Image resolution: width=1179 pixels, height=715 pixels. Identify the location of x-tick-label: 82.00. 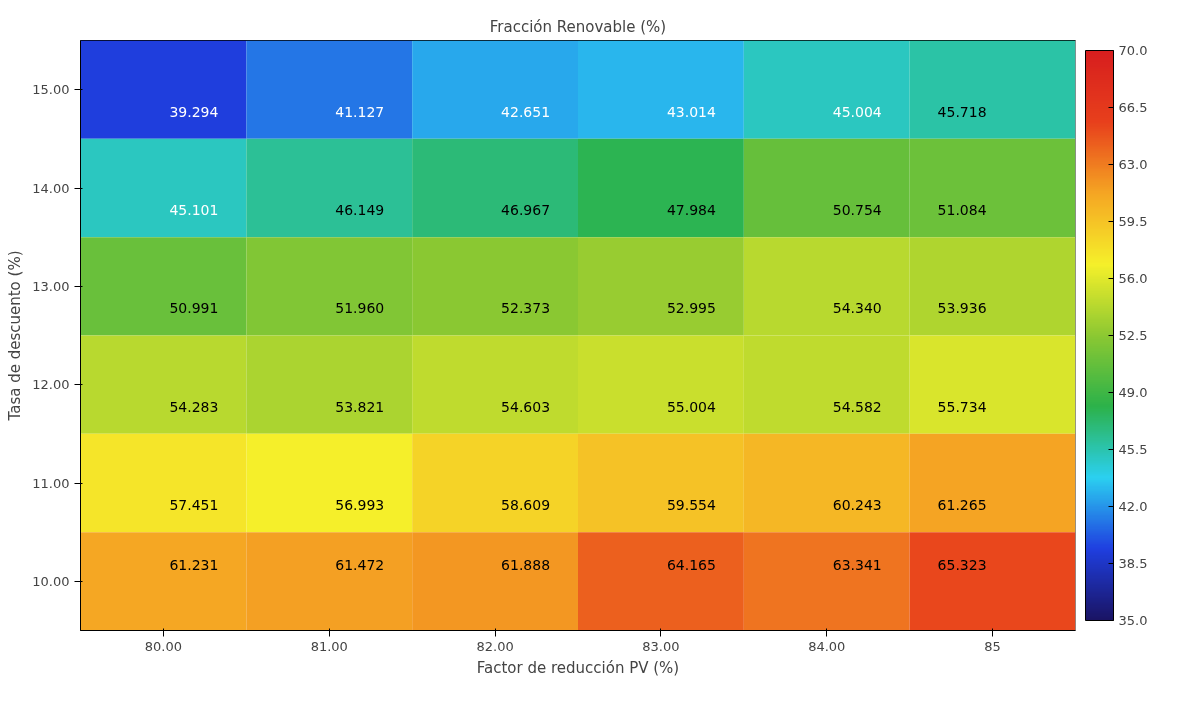
(495, 646).